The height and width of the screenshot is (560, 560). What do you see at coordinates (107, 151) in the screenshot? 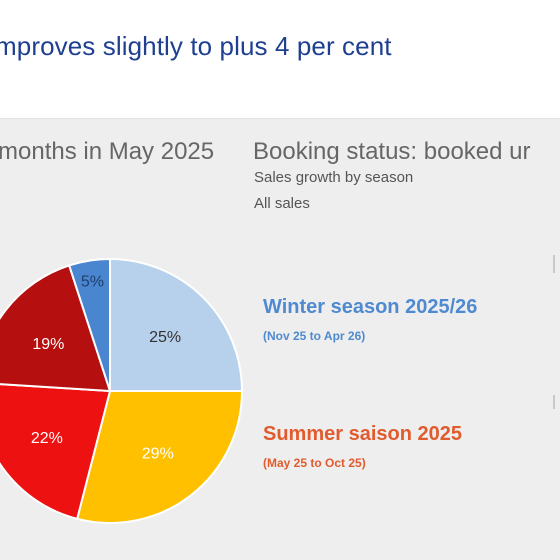
I see `left-panel-title: months in May 2025` at bounding box center [107, 151].